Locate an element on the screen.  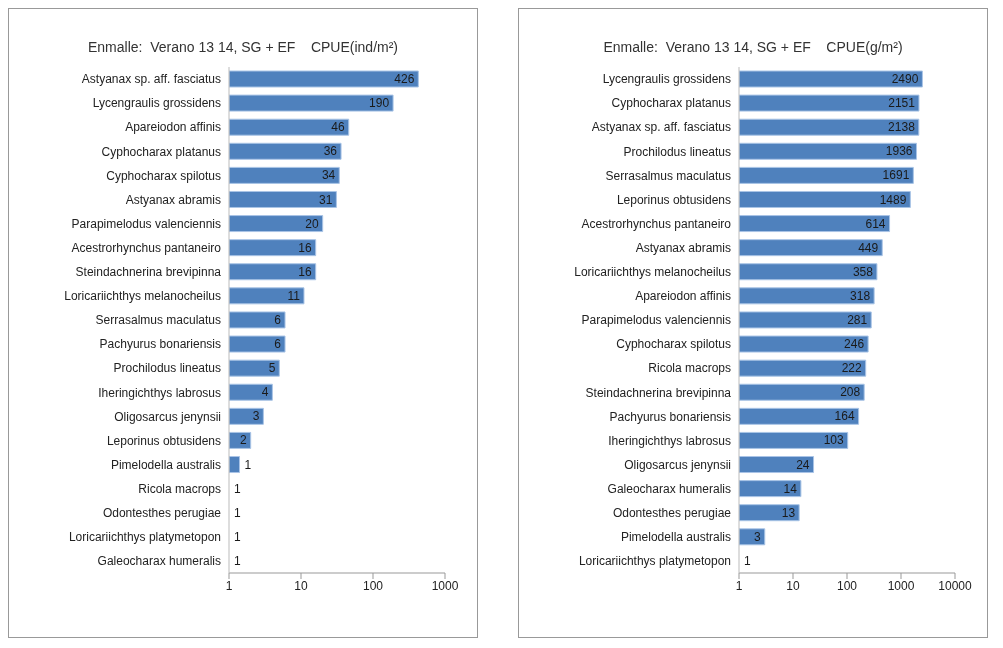
data-label: 2151 is located at coordinates (902, 103).